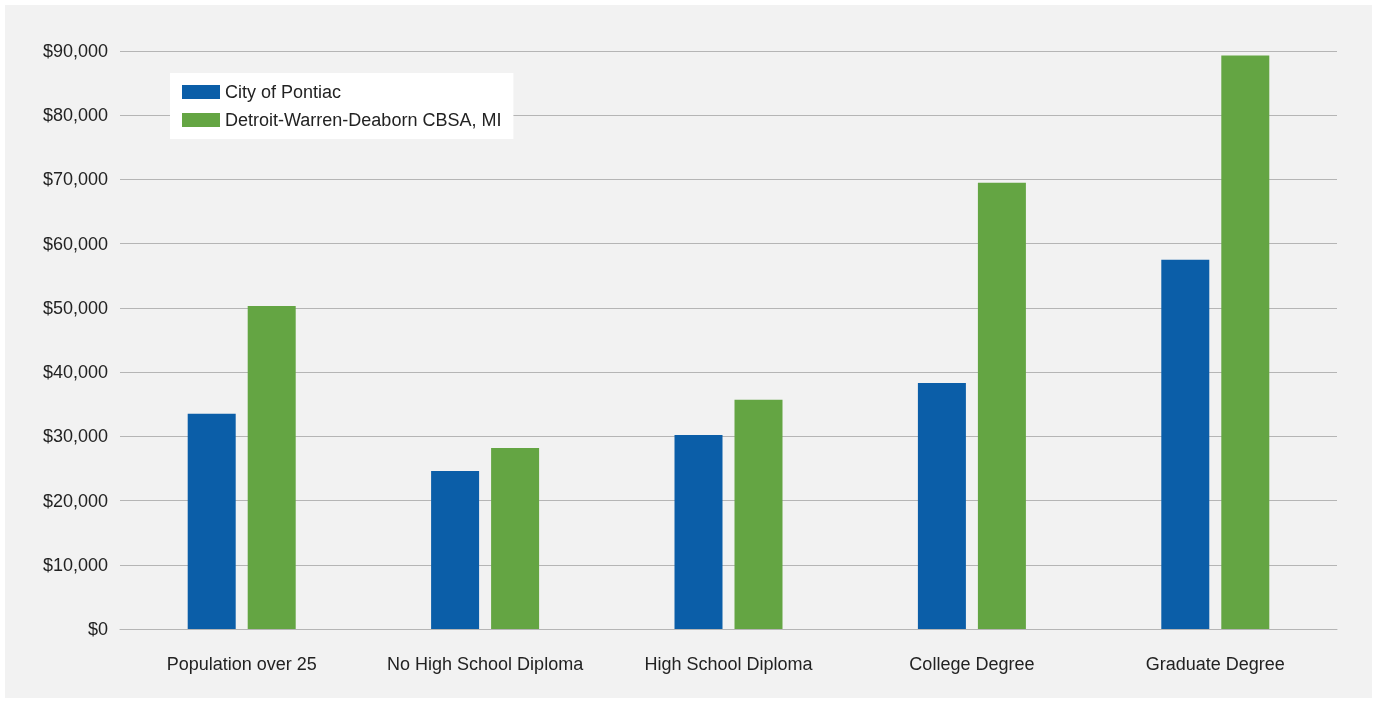 This screenshot has width=1377, height=703. I want to click on y-tick-label: $30,000, so click(75, 436).